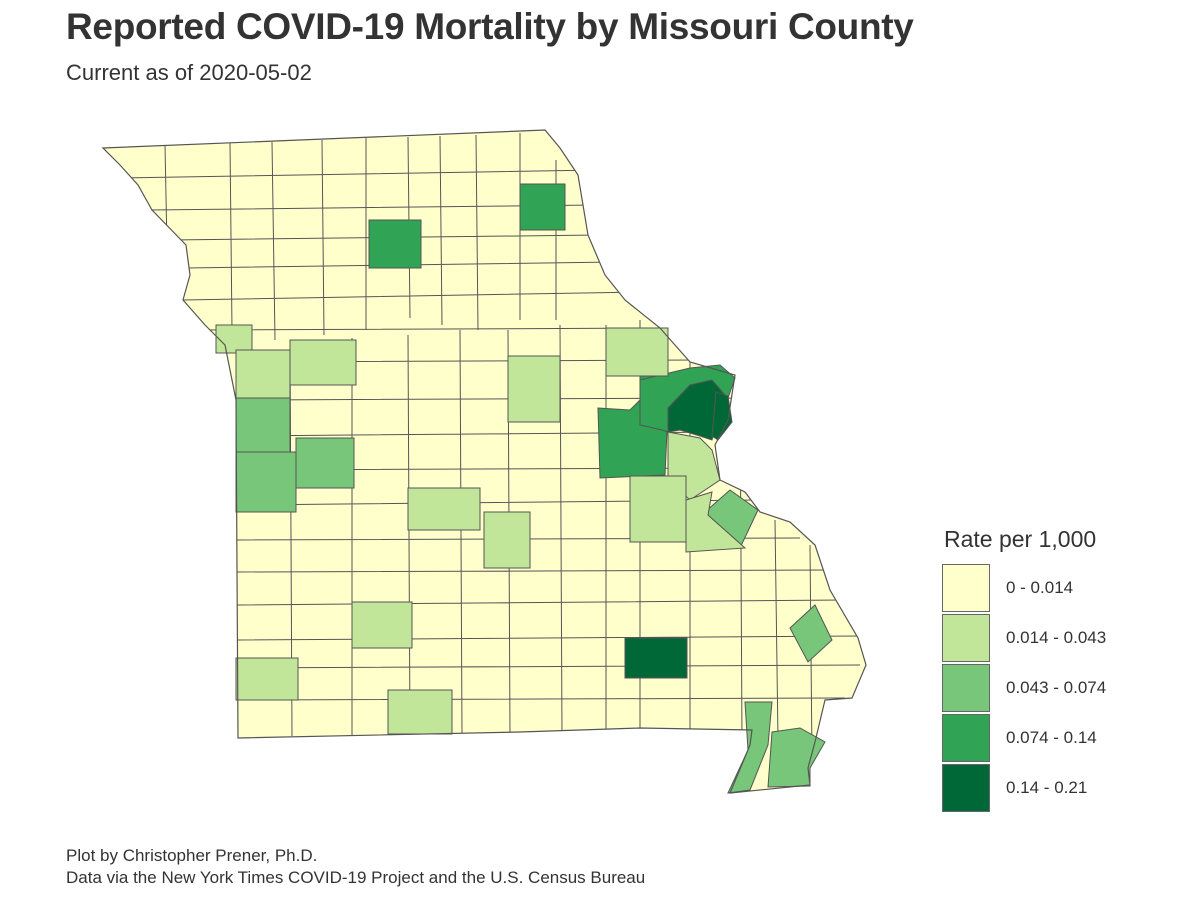 The image size is (1200, 900). I want to click on chart-subtitle: Current as of 2020-05-02, so click(189, 72).